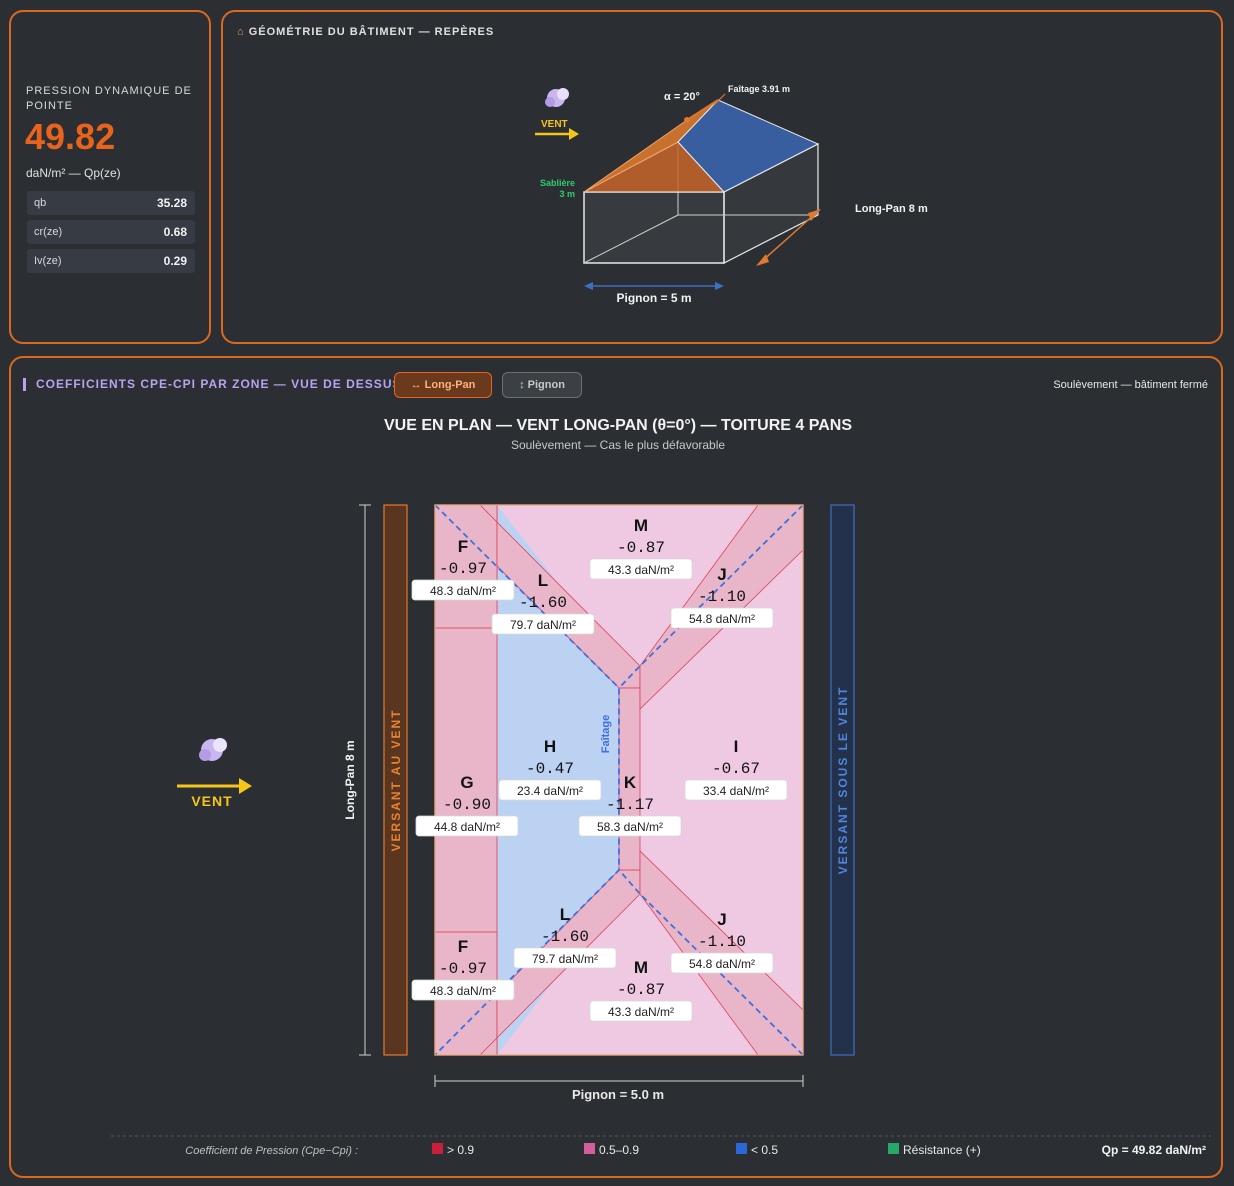 The width and height of the screenshot is (1234, 1186). What do you see at coordinates (567, 194) in the screenshot?
I see `sabliere-height-label: 3 m` at bounding box center [567, 194].